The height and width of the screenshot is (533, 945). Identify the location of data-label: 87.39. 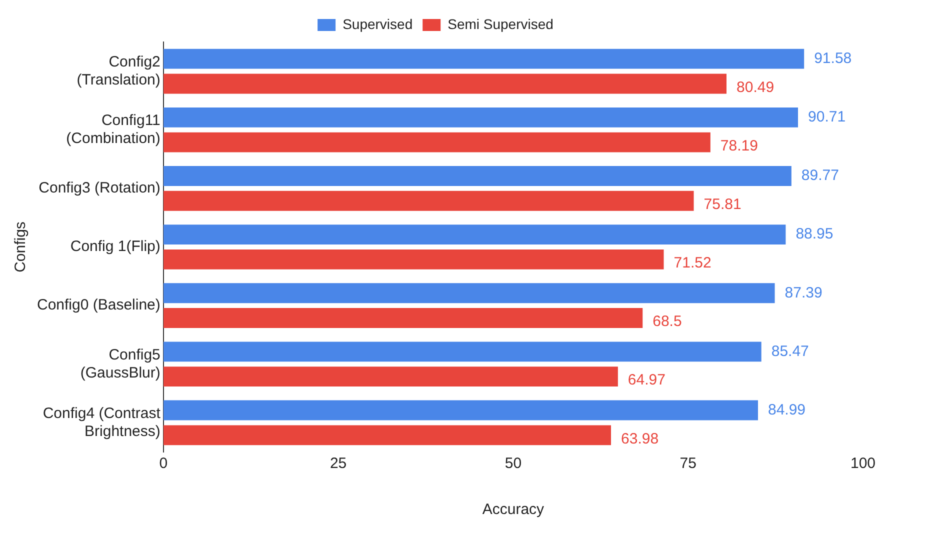
(803, 293).